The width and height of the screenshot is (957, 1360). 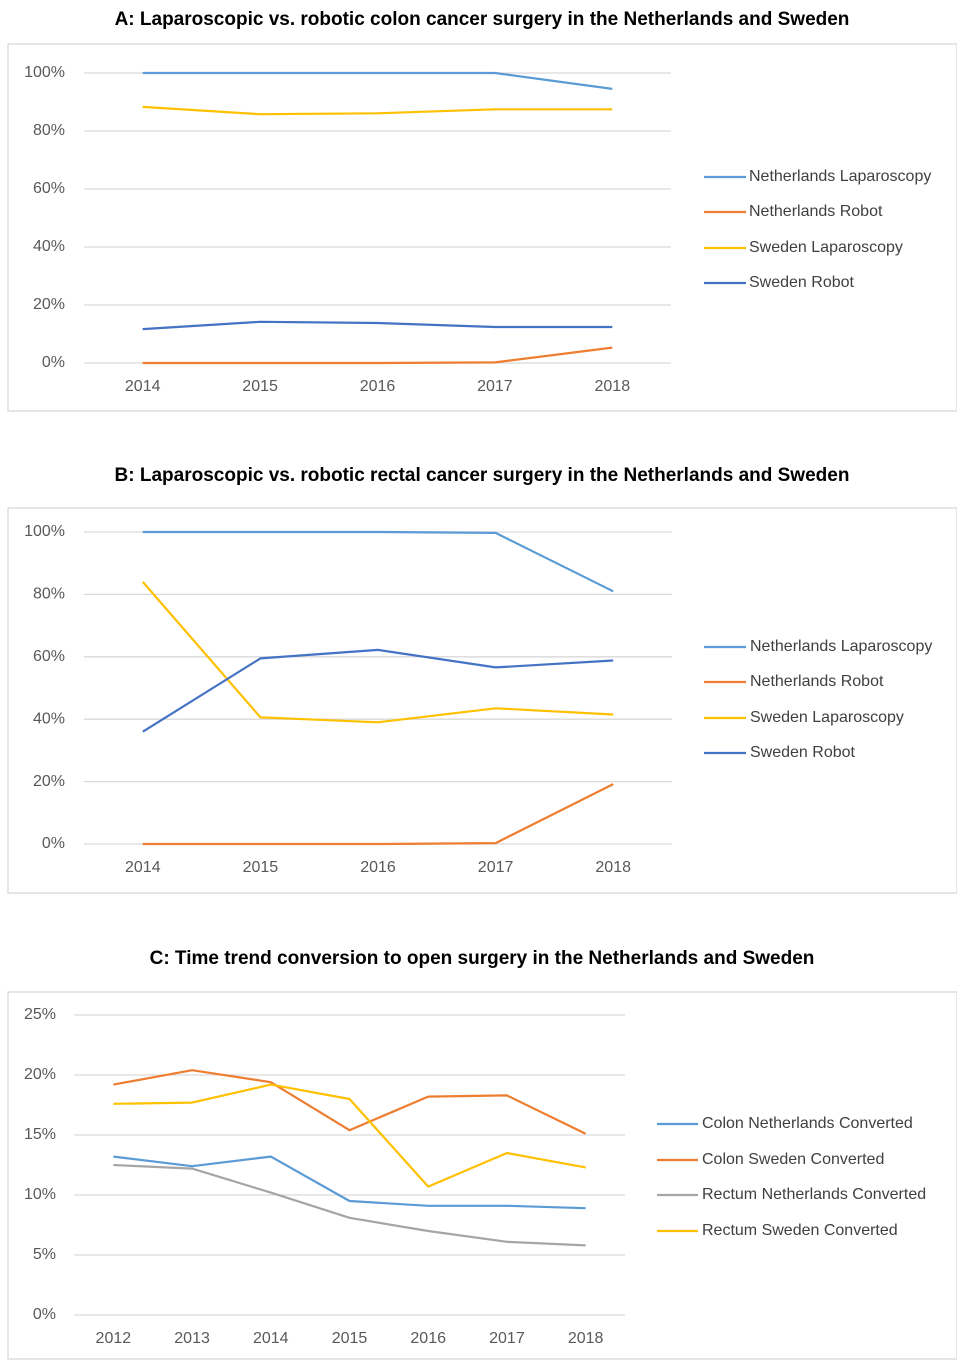 What do you see at coordinates (192, 1338) in the screenshot?
I see `x-tick-label: 2013` at bounding box center [192, 1338].